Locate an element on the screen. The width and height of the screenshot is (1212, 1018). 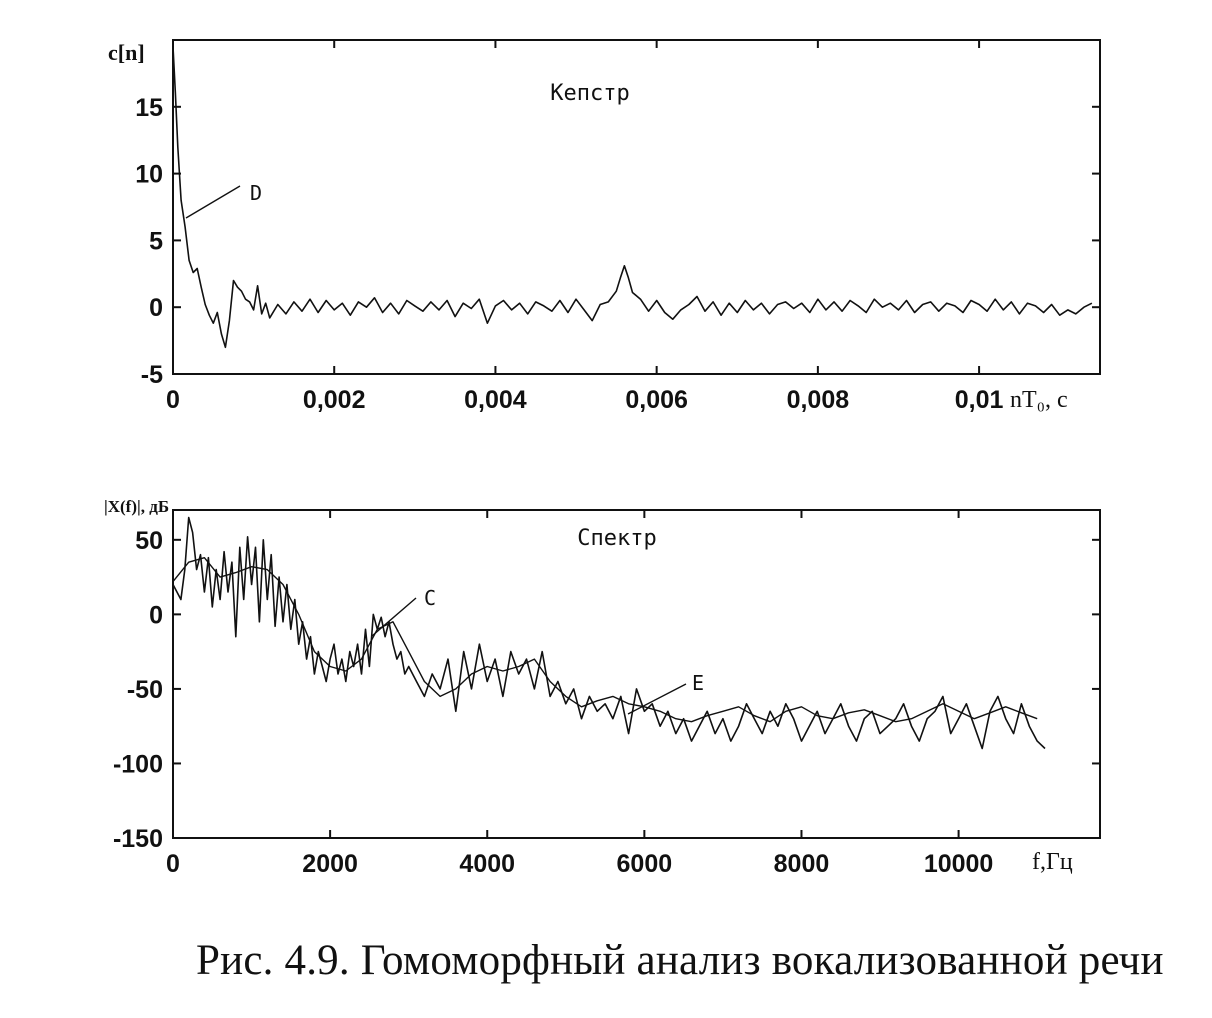
y-tick-label: 10 is located at coordinates (149, 175).